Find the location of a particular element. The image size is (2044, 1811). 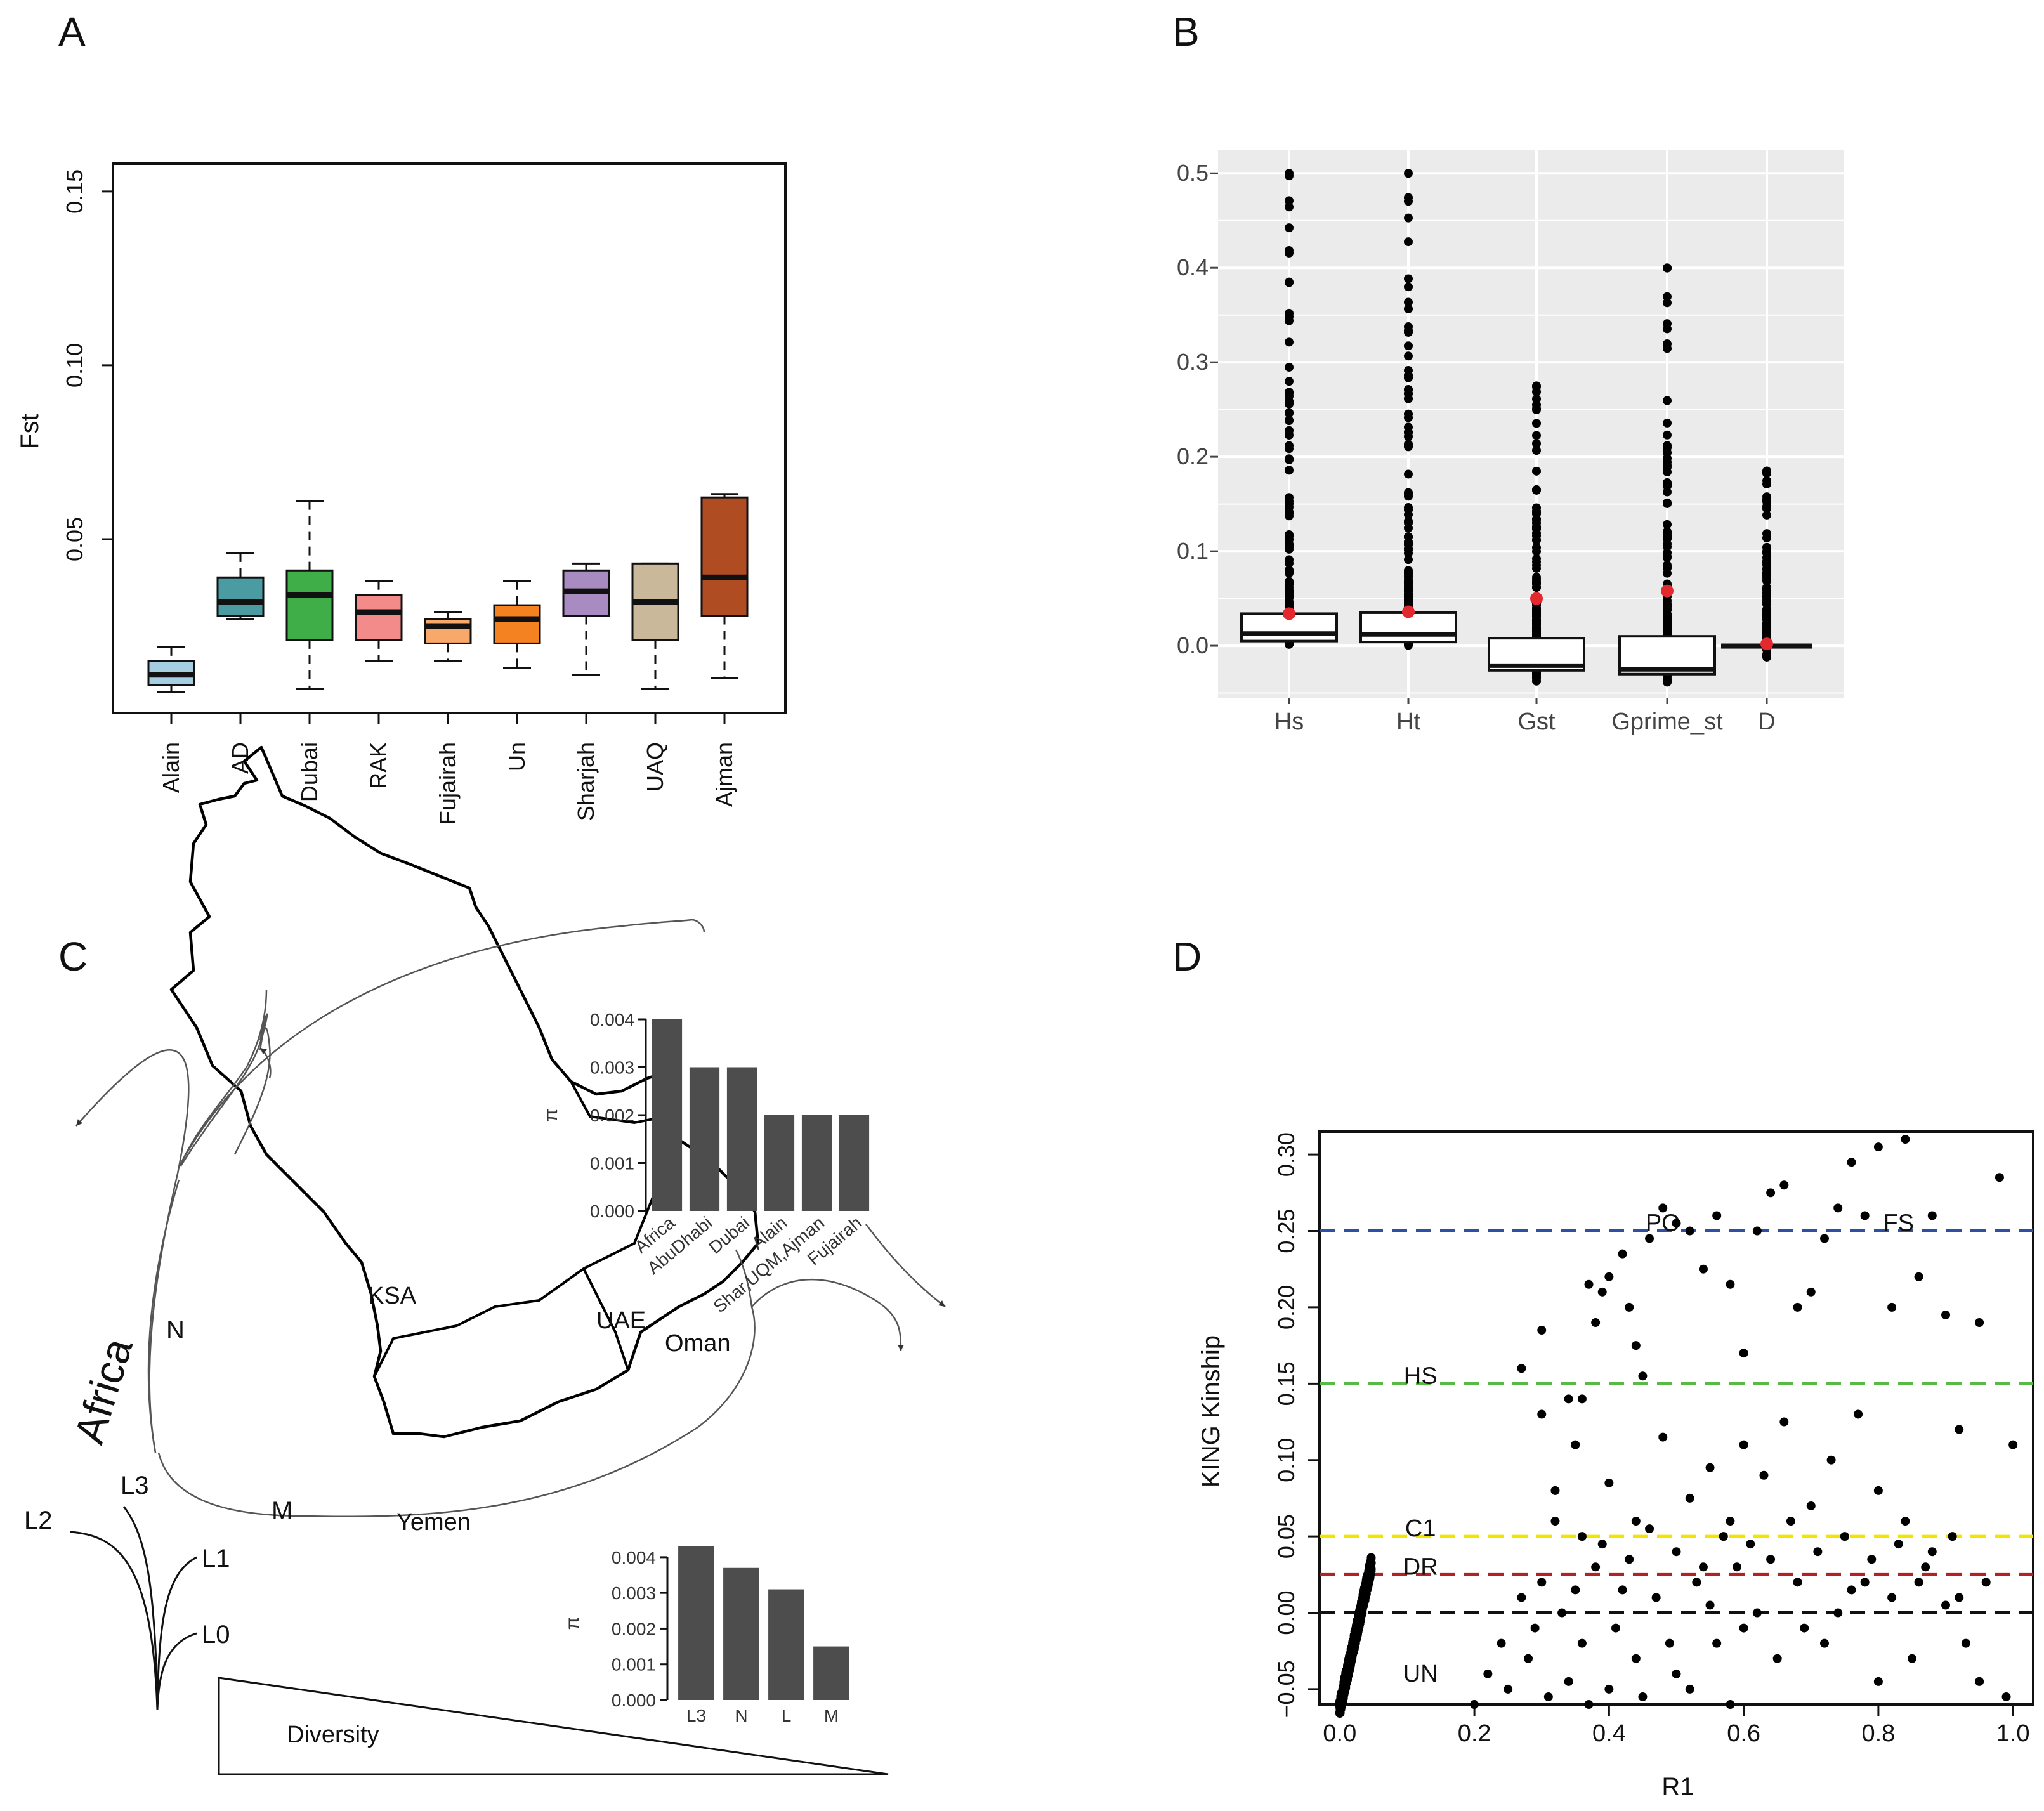

b-outlier-max is located at coordinates (1289, 173).